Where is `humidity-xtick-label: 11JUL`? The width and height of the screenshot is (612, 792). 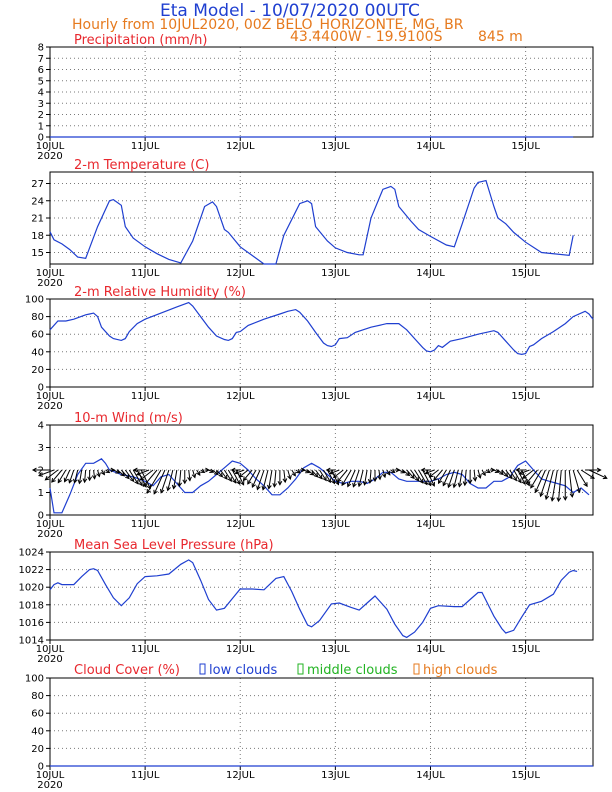
humidity-xtick-label: 11JUL is located at coordinates (145, 396).